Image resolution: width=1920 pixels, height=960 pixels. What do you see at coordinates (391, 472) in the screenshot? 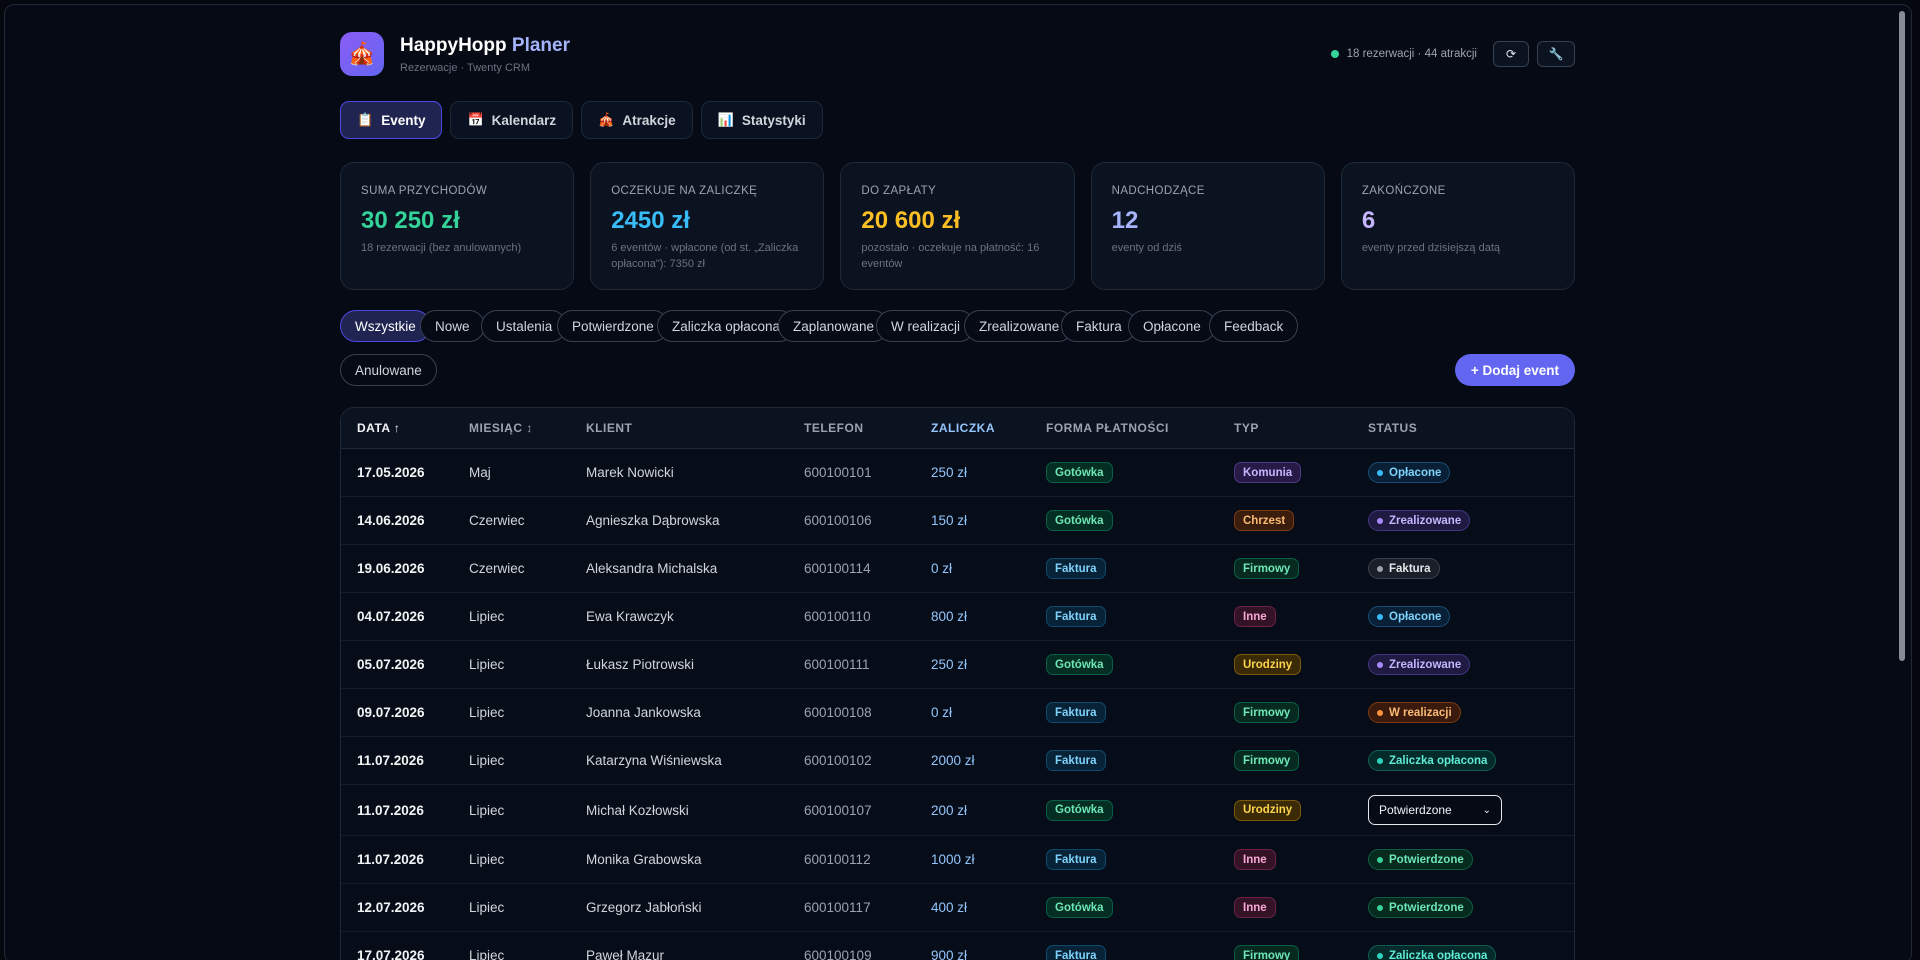
I see `cell-date: 17.05.2026` at bounding box center [391, 472].